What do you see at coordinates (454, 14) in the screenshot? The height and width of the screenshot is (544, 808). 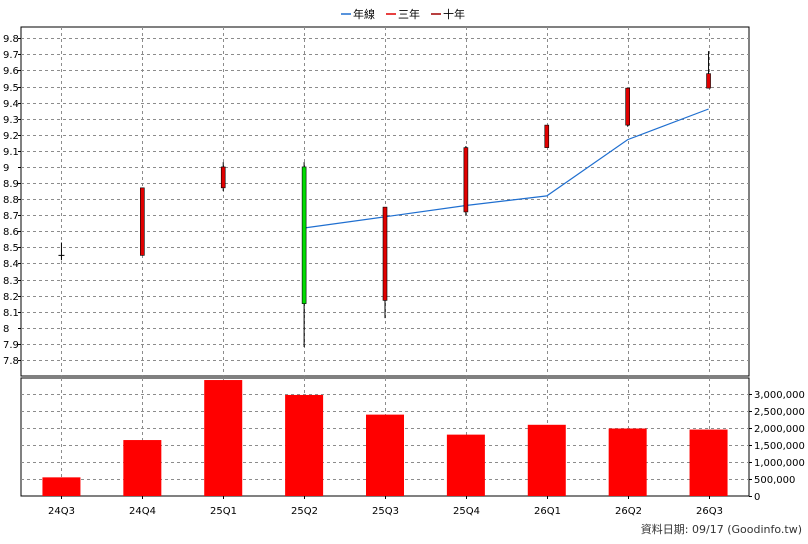 I see `legend-label: 十年` at bounding box center [454, 14].